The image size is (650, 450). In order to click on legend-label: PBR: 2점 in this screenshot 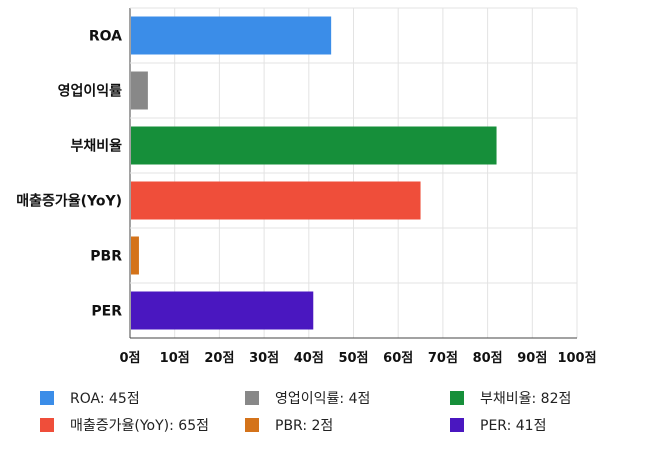, I will do `click(304, 426)`.